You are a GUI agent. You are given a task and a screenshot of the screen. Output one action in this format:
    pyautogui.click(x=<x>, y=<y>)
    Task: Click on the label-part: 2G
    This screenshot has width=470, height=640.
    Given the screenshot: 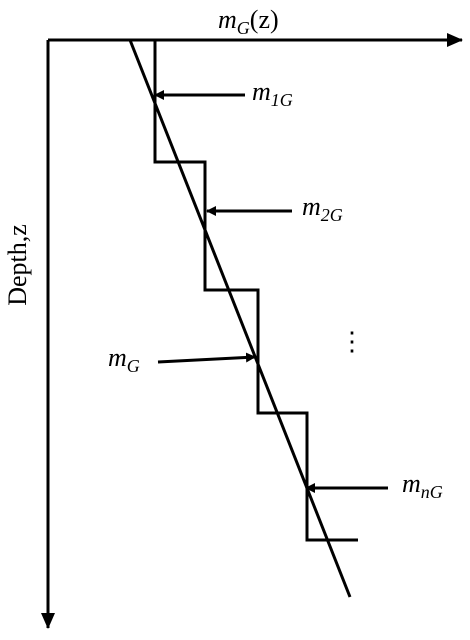 What is the action you would take?
    pyautogui.click(x=332, y=215)
    